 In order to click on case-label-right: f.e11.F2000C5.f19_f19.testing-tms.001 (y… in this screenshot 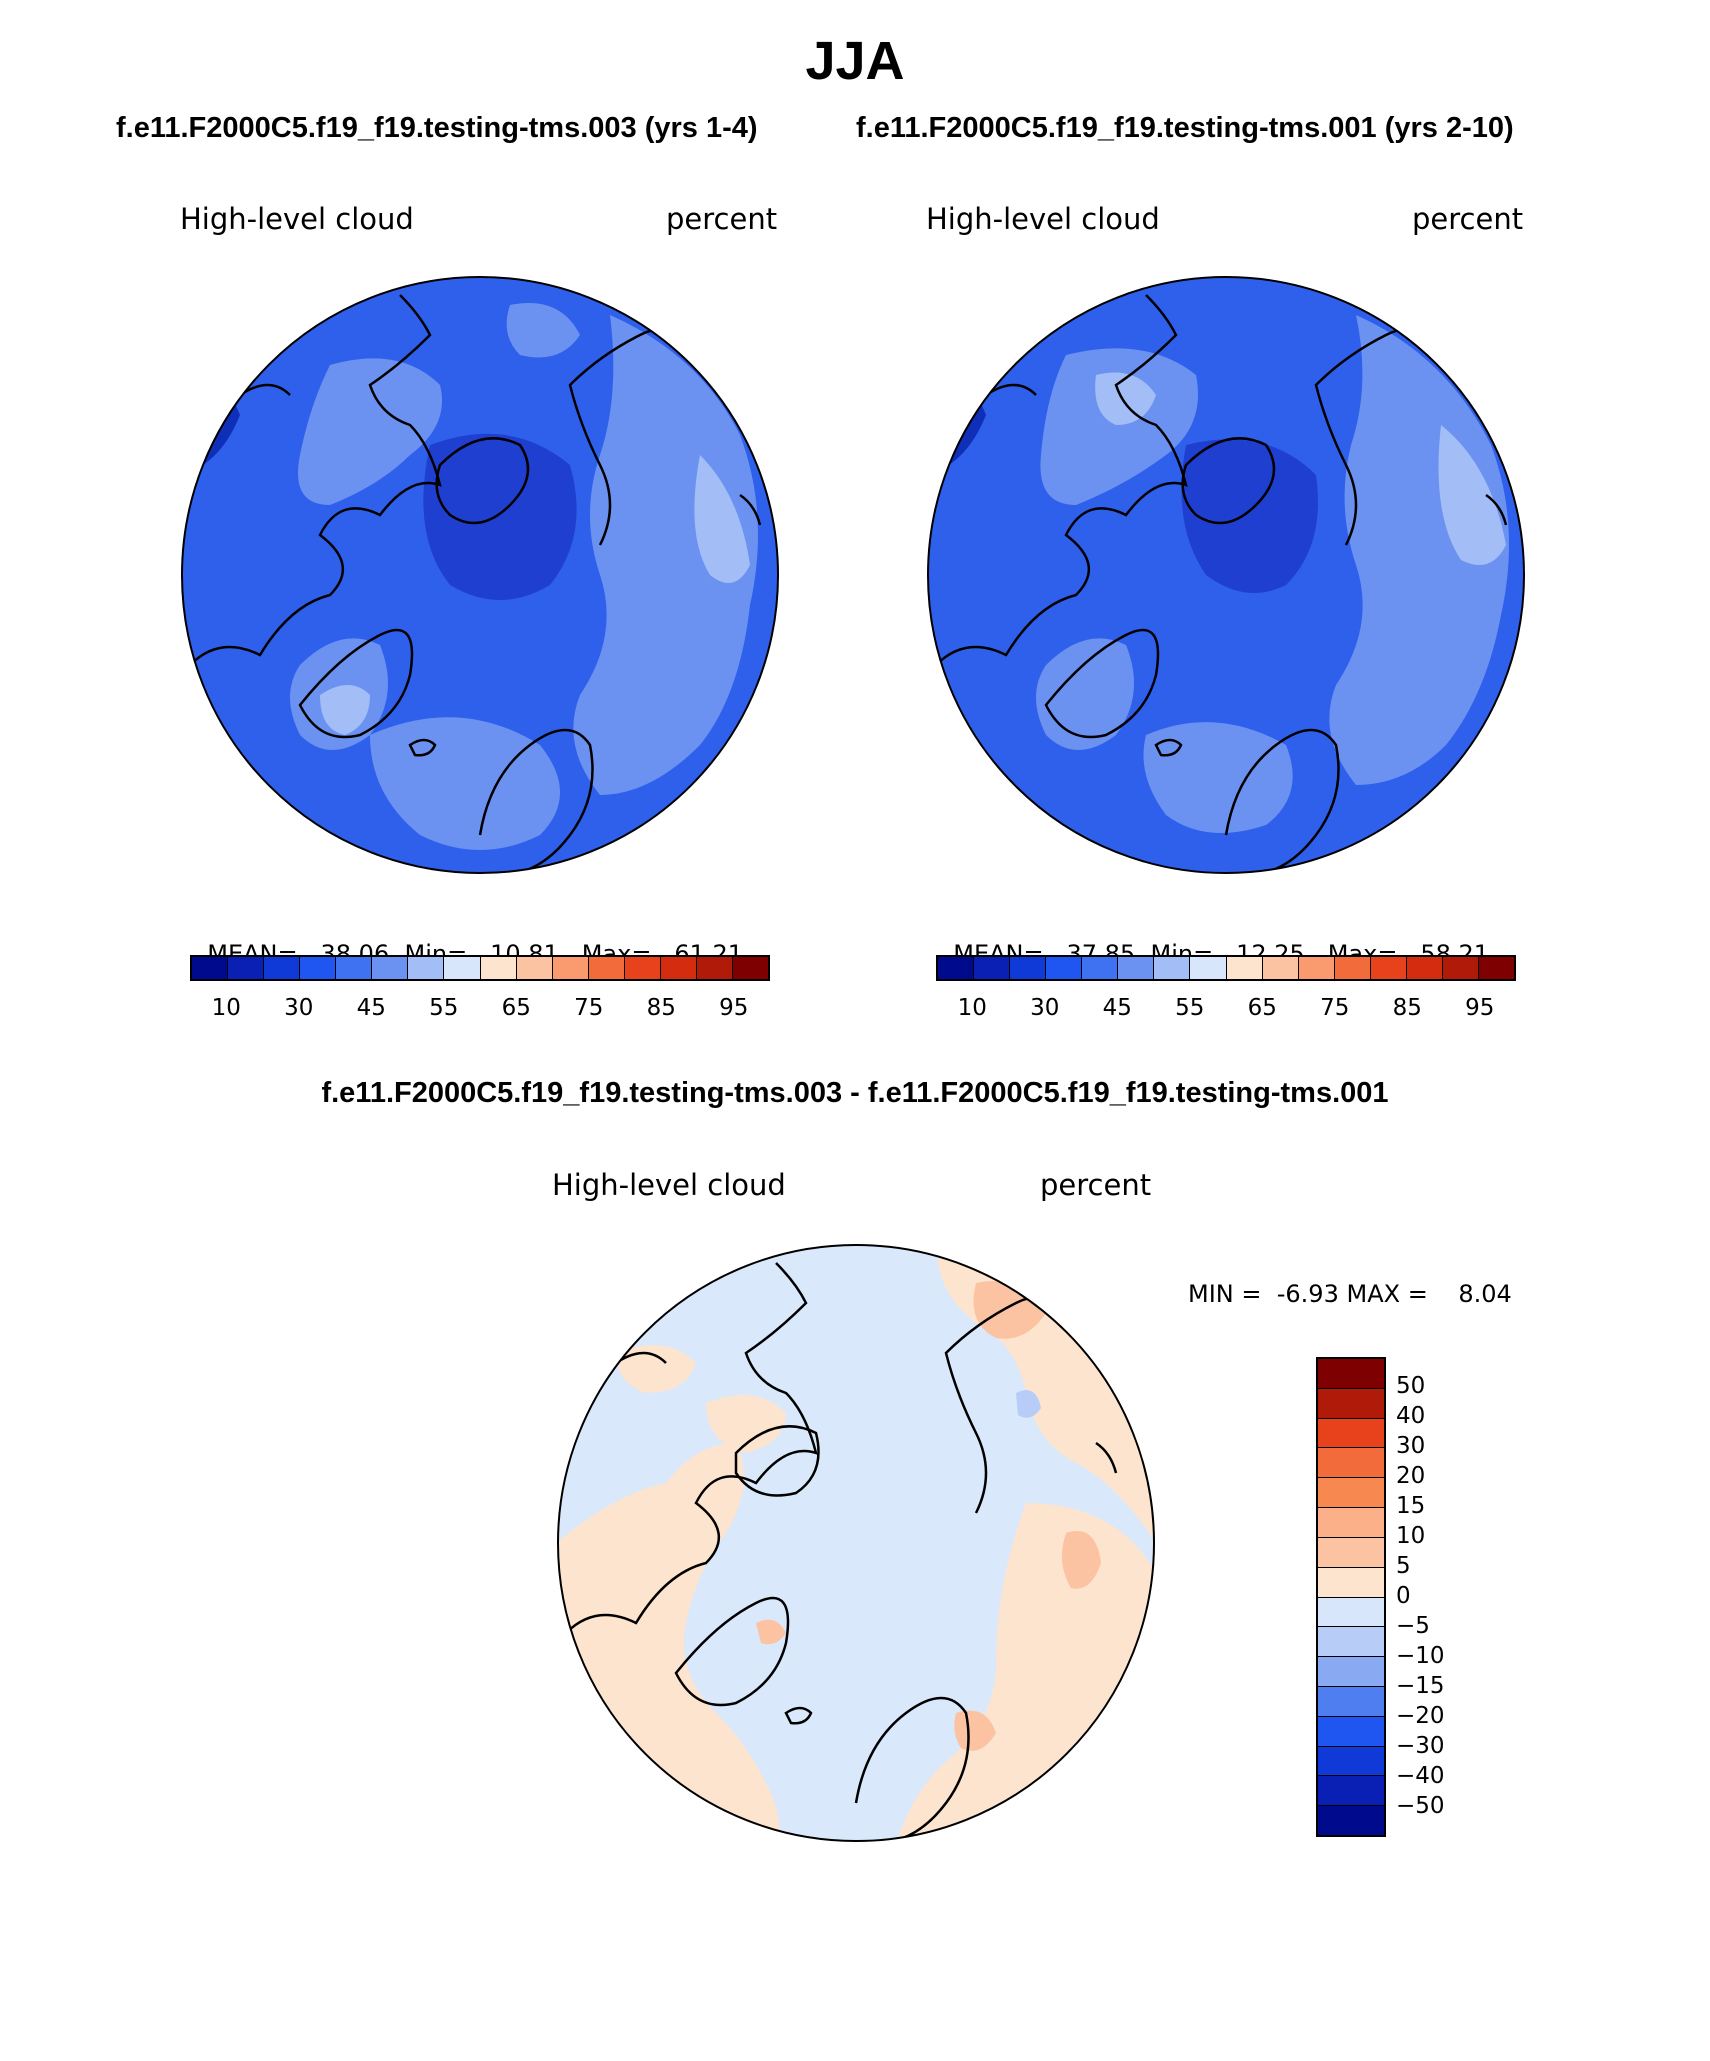, I will do `click(1185, 128)`.